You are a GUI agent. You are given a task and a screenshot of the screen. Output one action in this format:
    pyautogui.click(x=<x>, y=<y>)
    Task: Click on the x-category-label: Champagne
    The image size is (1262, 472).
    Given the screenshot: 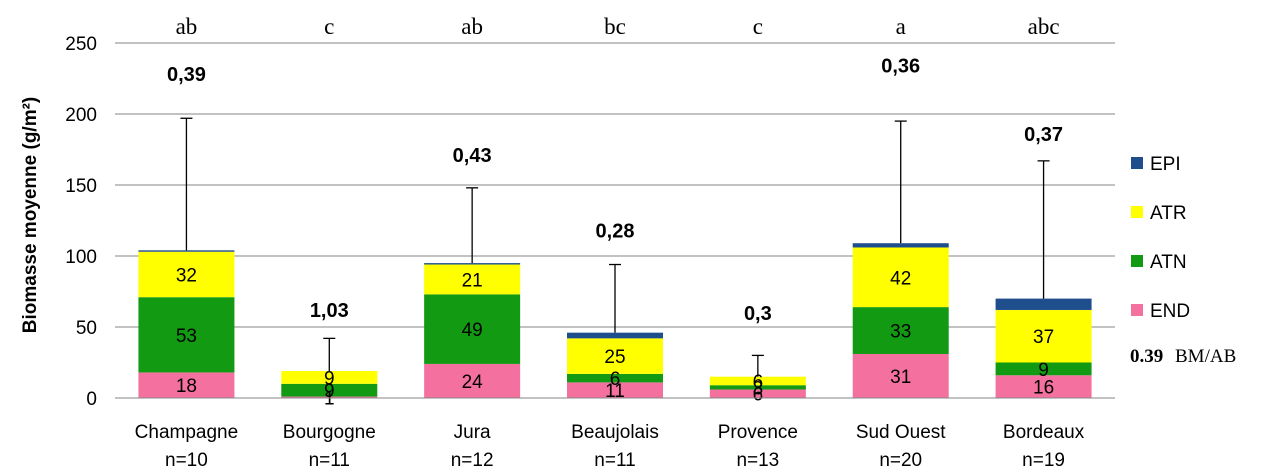 What is the action you would take?
    pyautogui.click(x=187, y=432)
    